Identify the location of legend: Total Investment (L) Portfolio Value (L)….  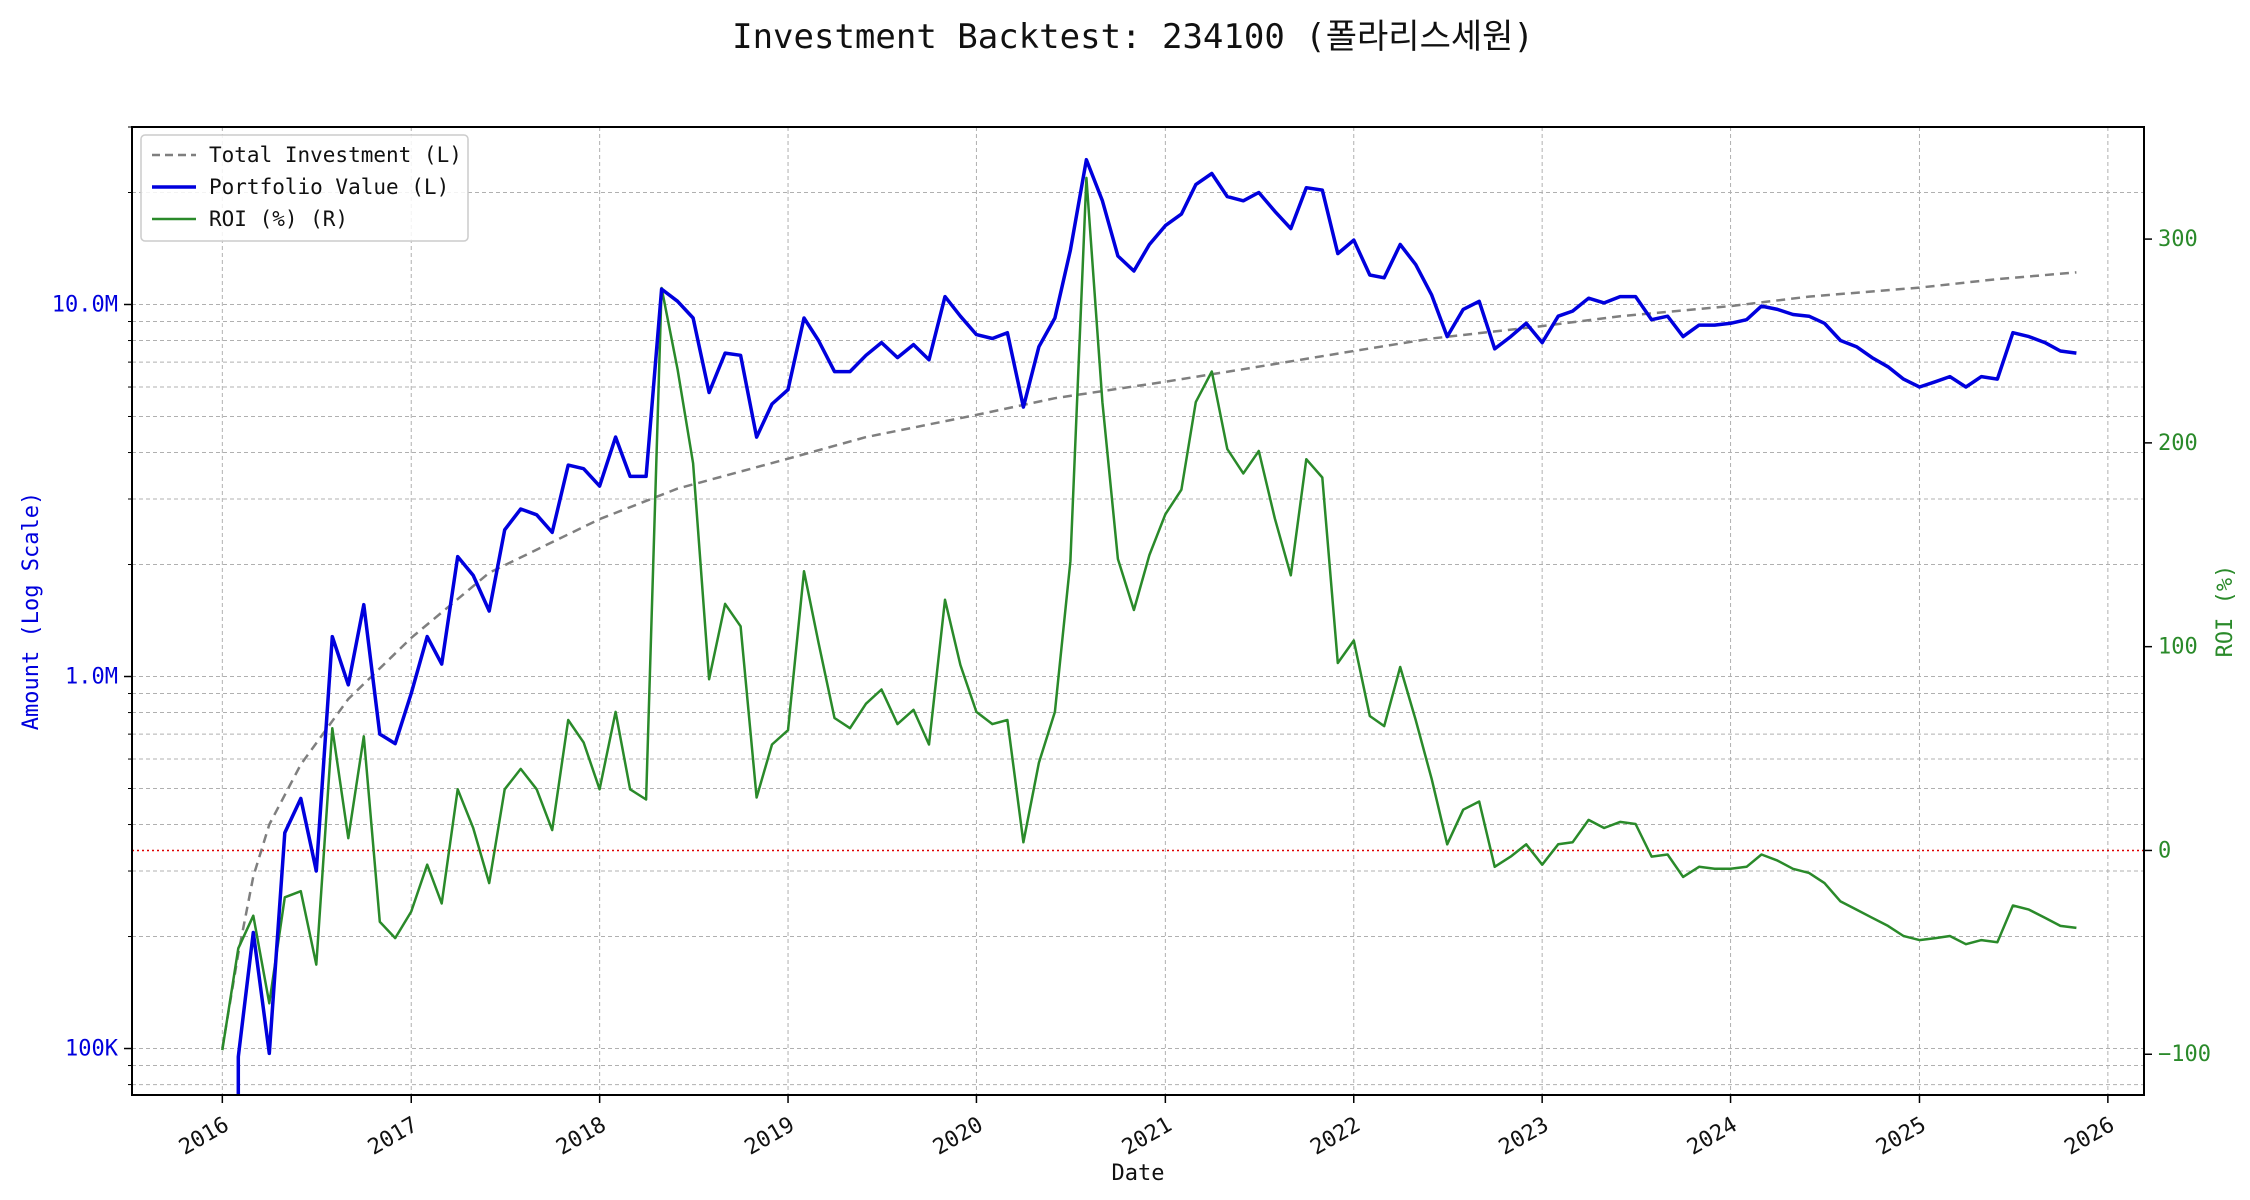
(304, 188).